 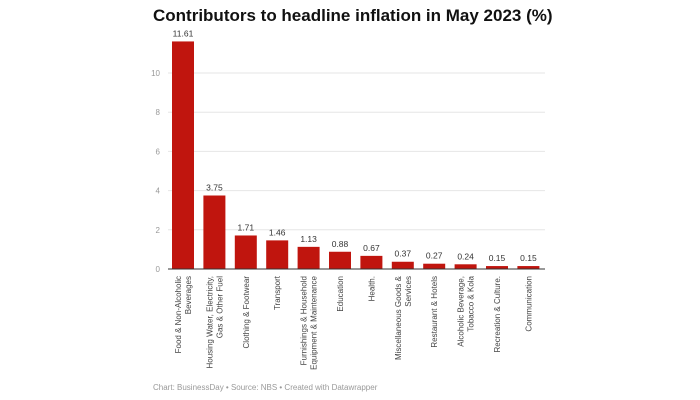 What do you see at coordinates (183, 33) in the screenshot?
I see `data-label: 11.61` at bounding box center [183, 33].